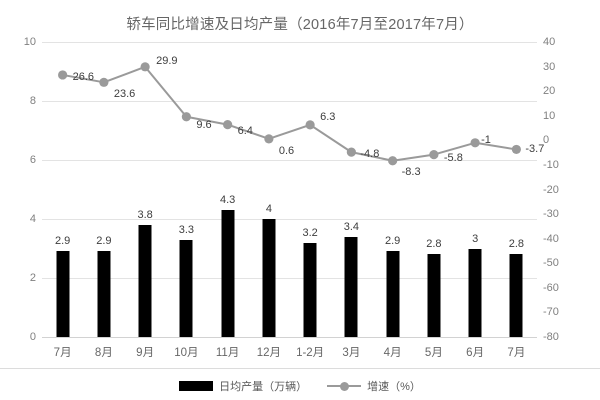 The image size is (600, 400). Describe the element at coordinates (227, 200) in the screenshot. I see `bar-data-label: 4.3` at that location.